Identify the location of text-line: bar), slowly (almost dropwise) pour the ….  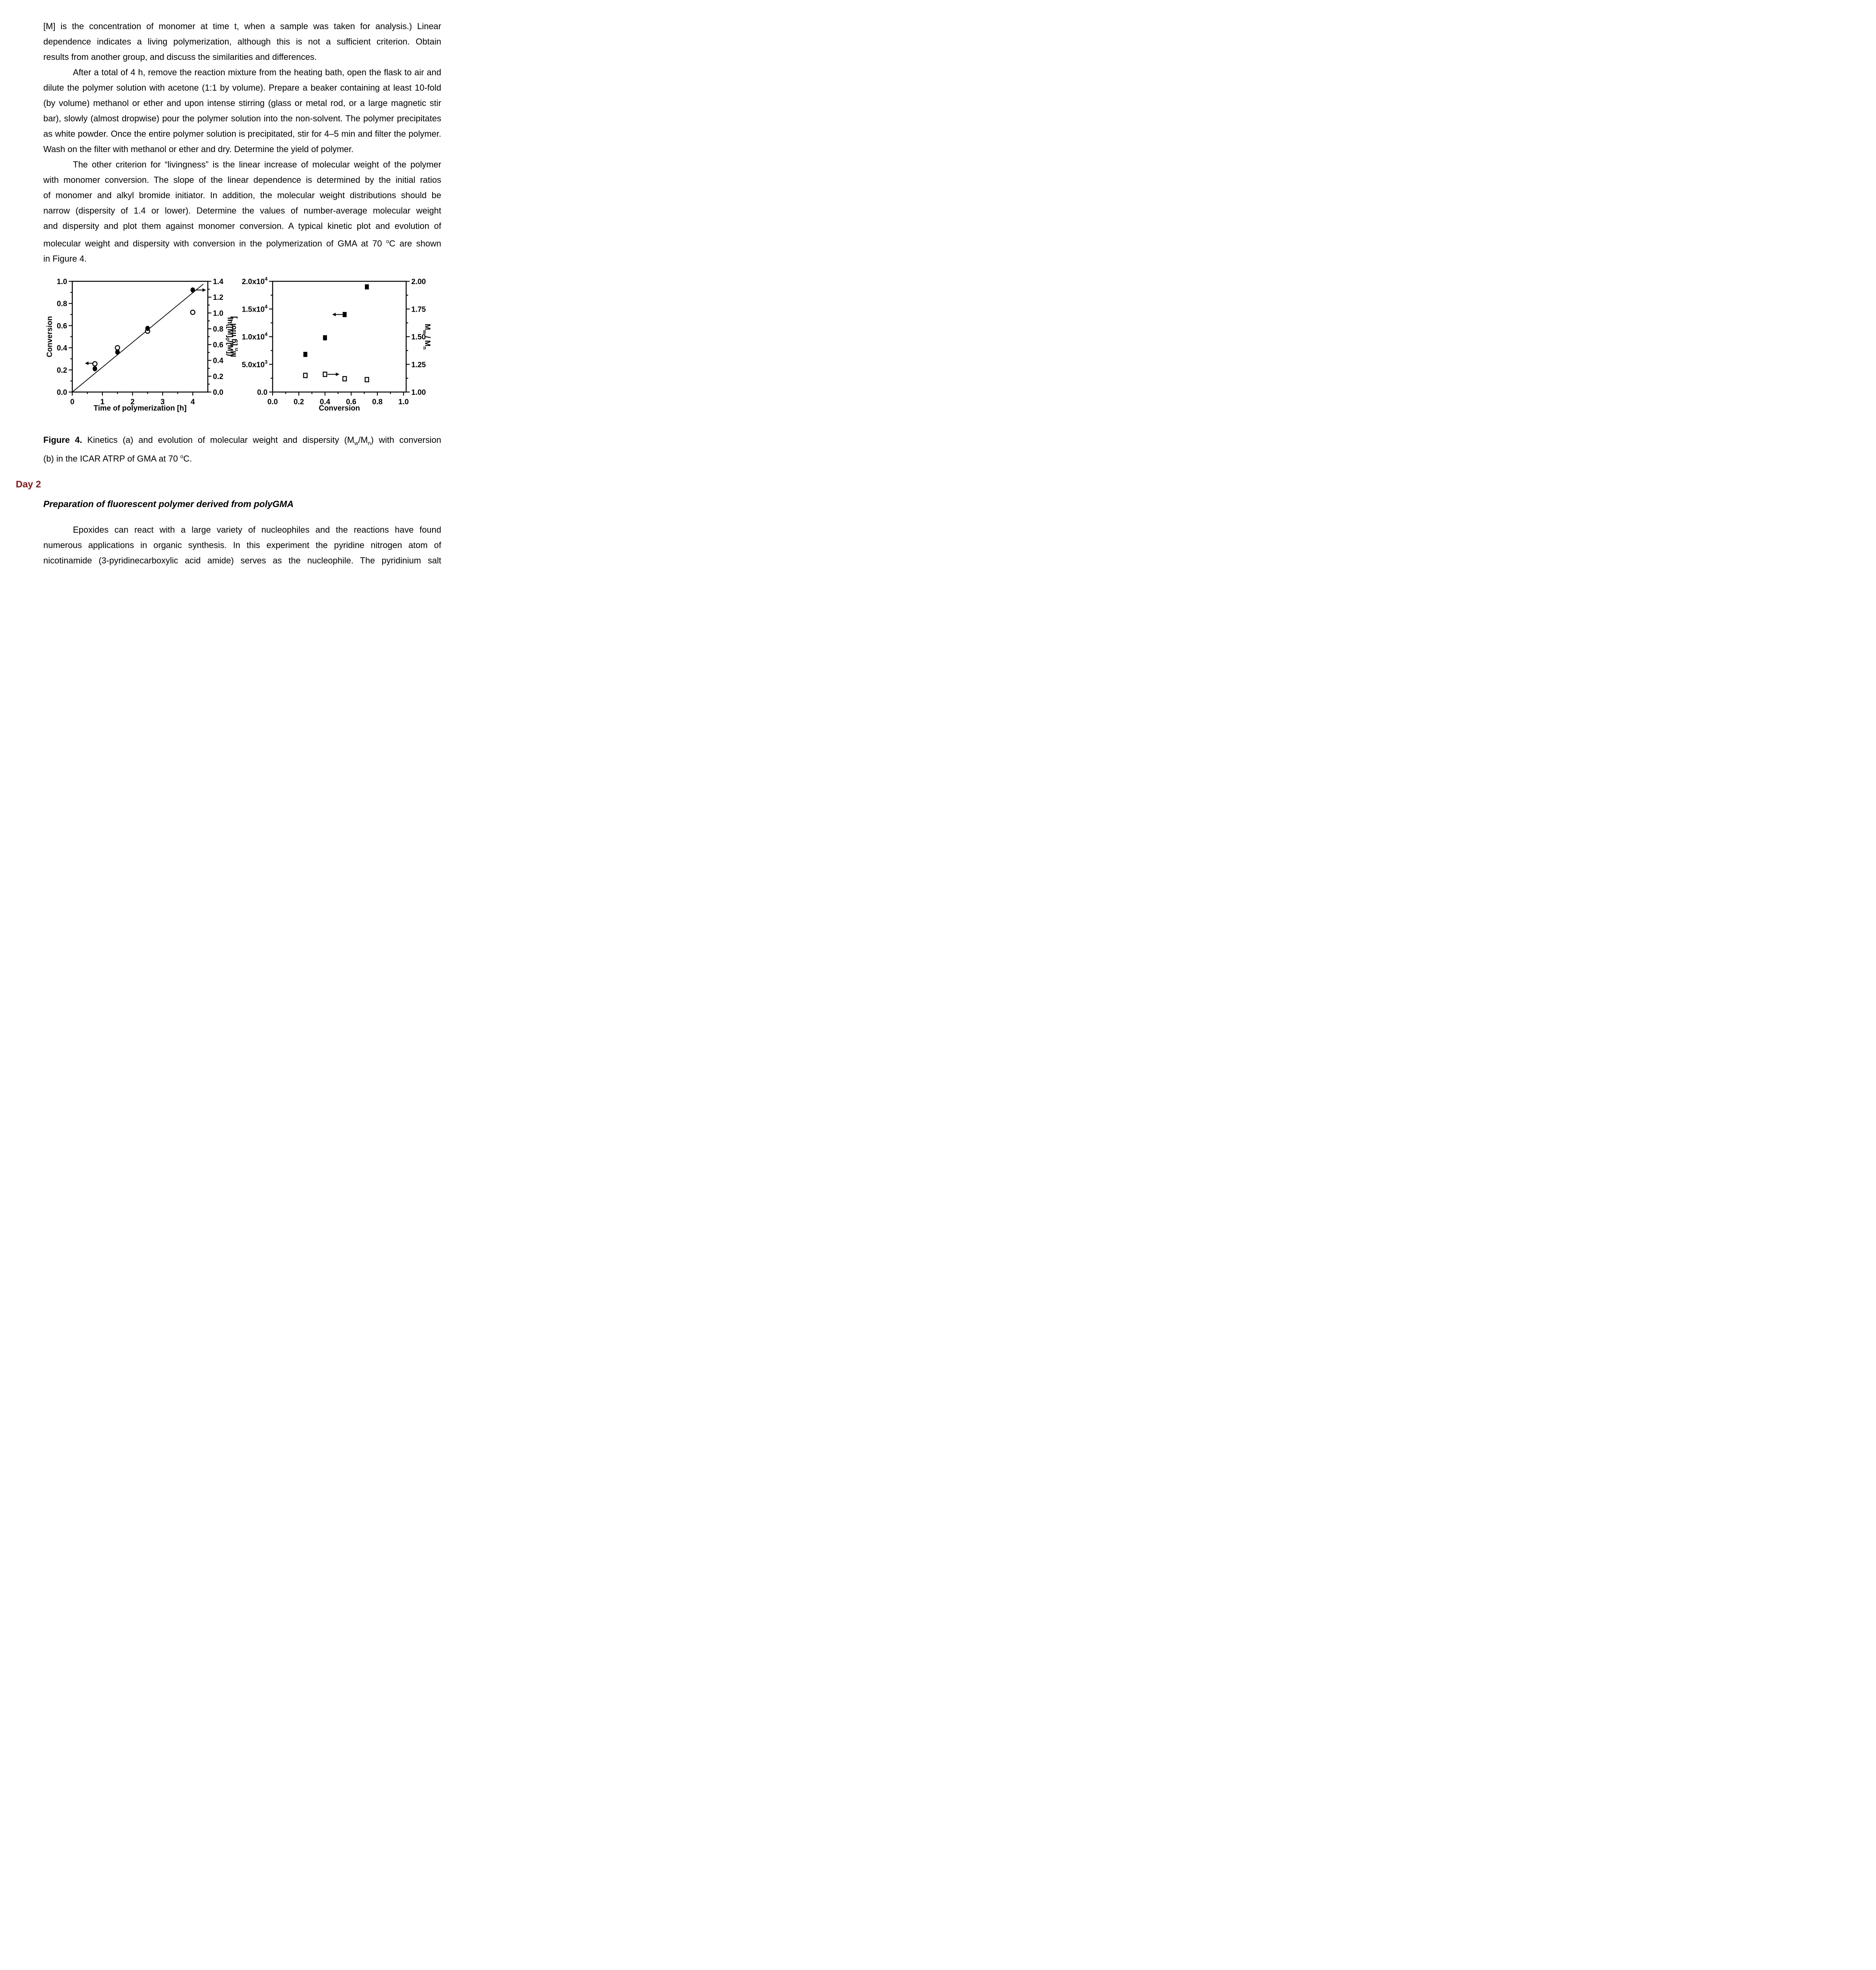
(242, 118).